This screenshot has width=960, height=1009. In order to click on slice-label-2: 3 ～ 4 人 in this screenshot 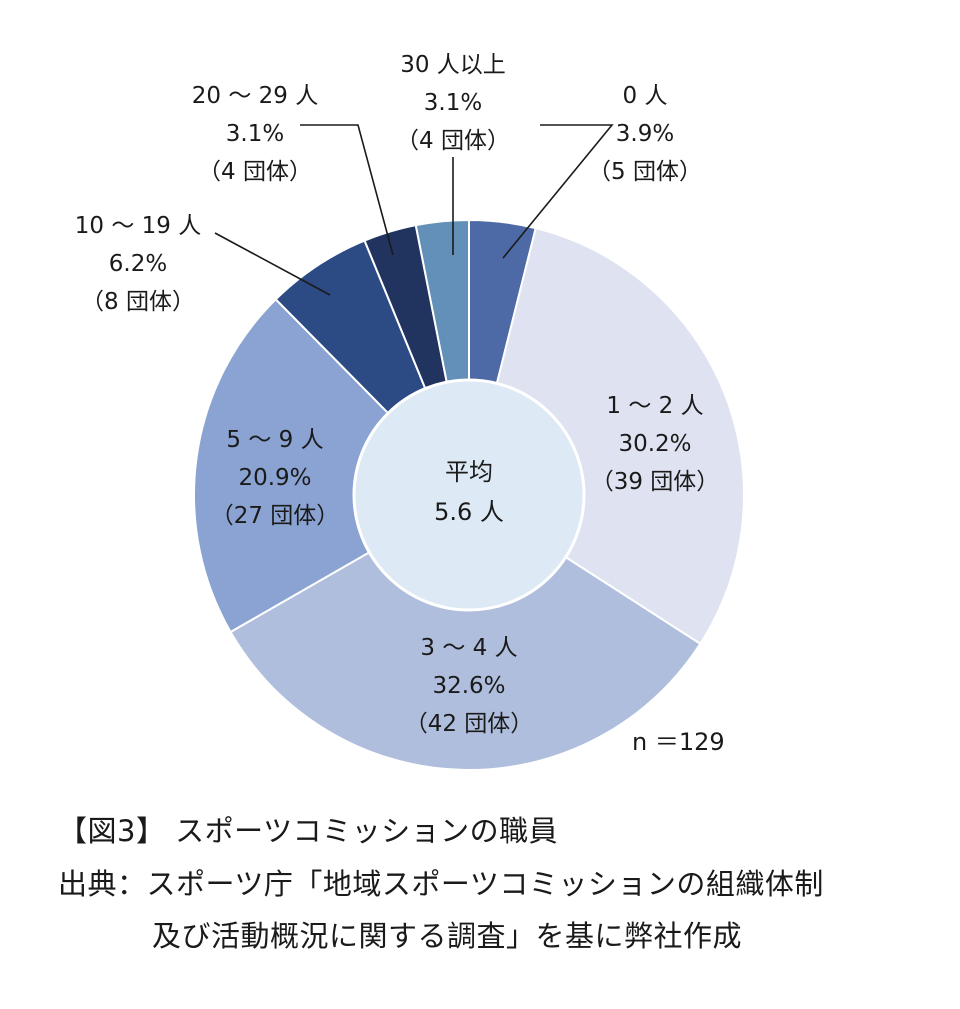, I will do `click(468, 648)`.